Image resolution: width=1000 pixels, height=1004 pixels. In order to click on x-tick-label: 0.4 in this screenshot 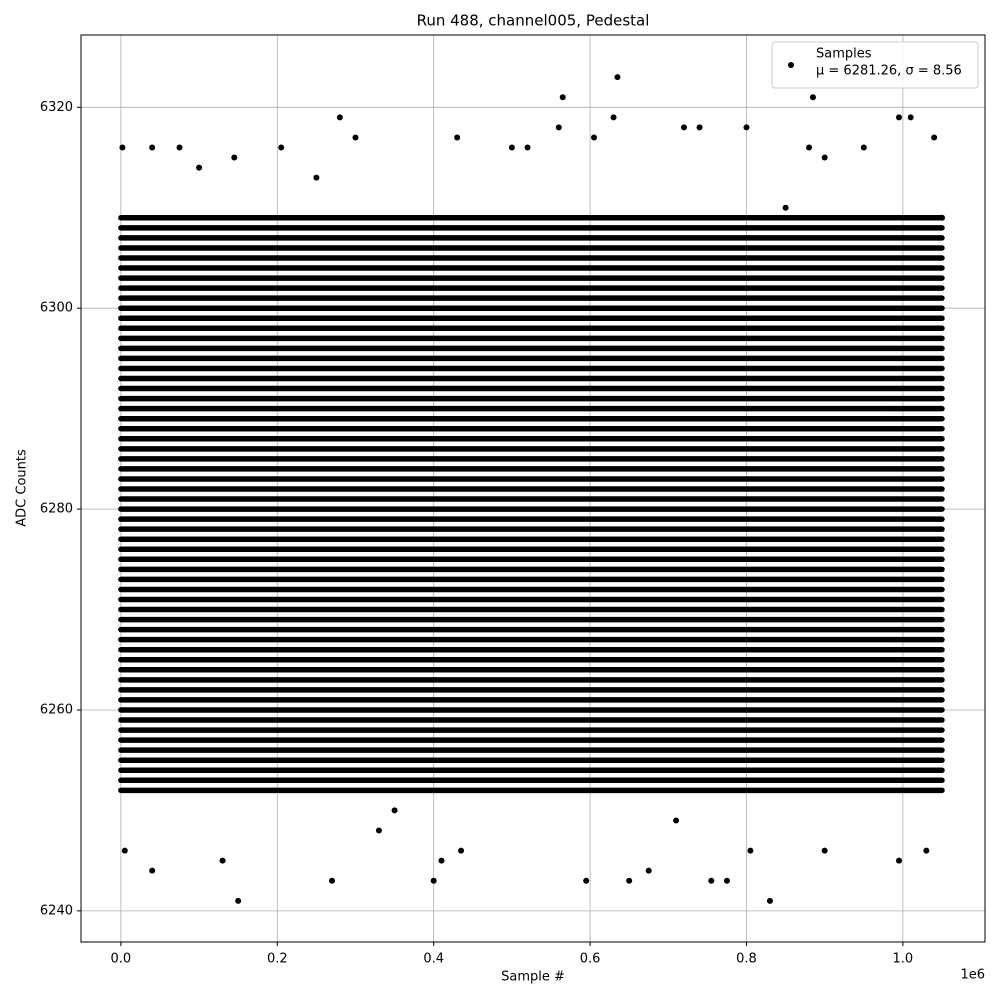, I will do `click(433, 959)`.